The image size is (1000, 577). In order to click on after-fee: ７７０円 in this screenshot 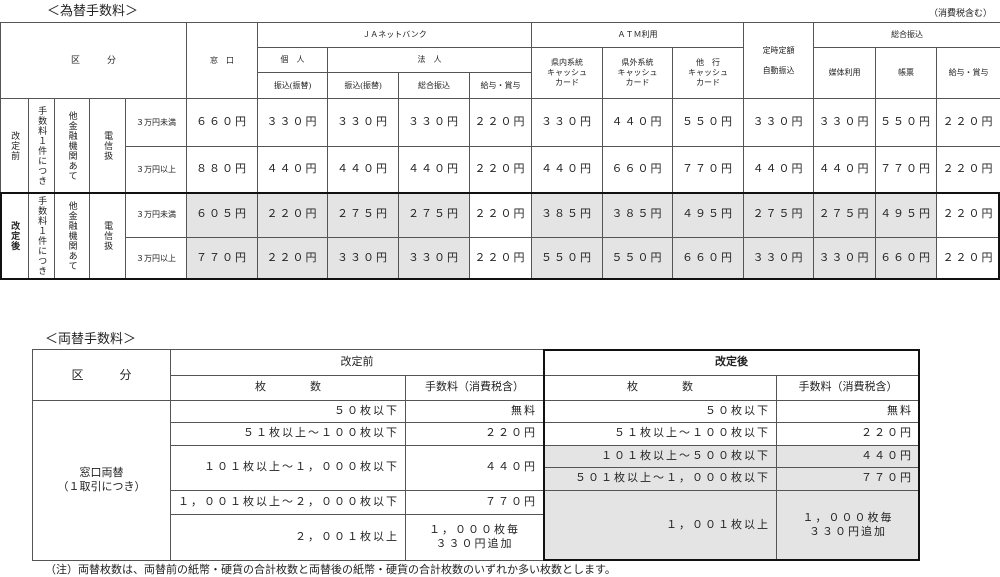, I will do `click(848, 479)`.